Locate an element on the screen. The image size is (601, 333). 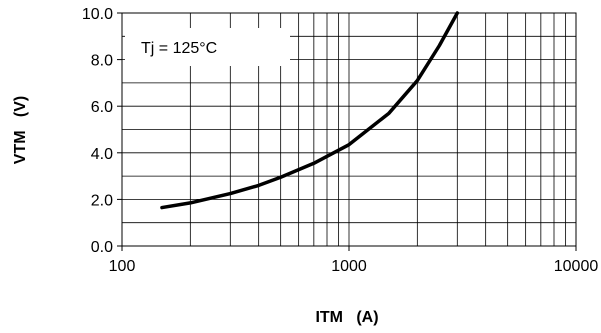
y-tick-label: 0.0 is located at coordinates (102, 247).